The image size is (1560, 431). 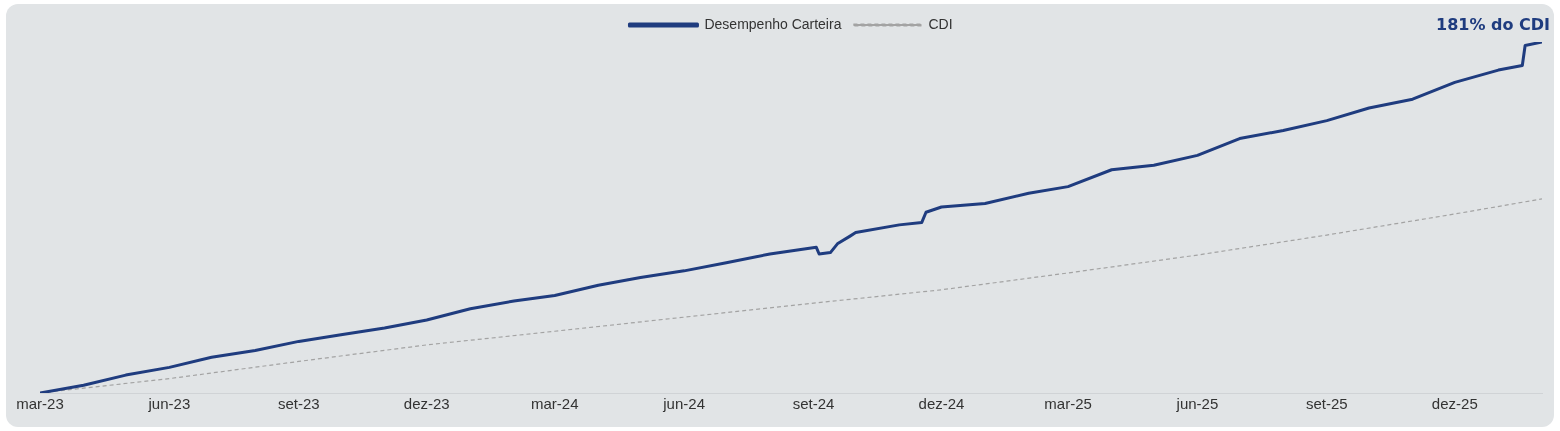 I want to click on x-tick-label: jun-25, so click(x=1197, y=404).